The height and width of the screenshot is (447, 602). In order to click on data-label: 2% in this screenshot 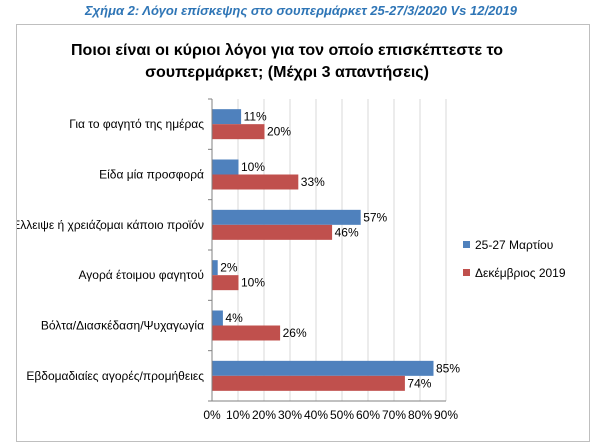, I will do `click(229, 268)`.